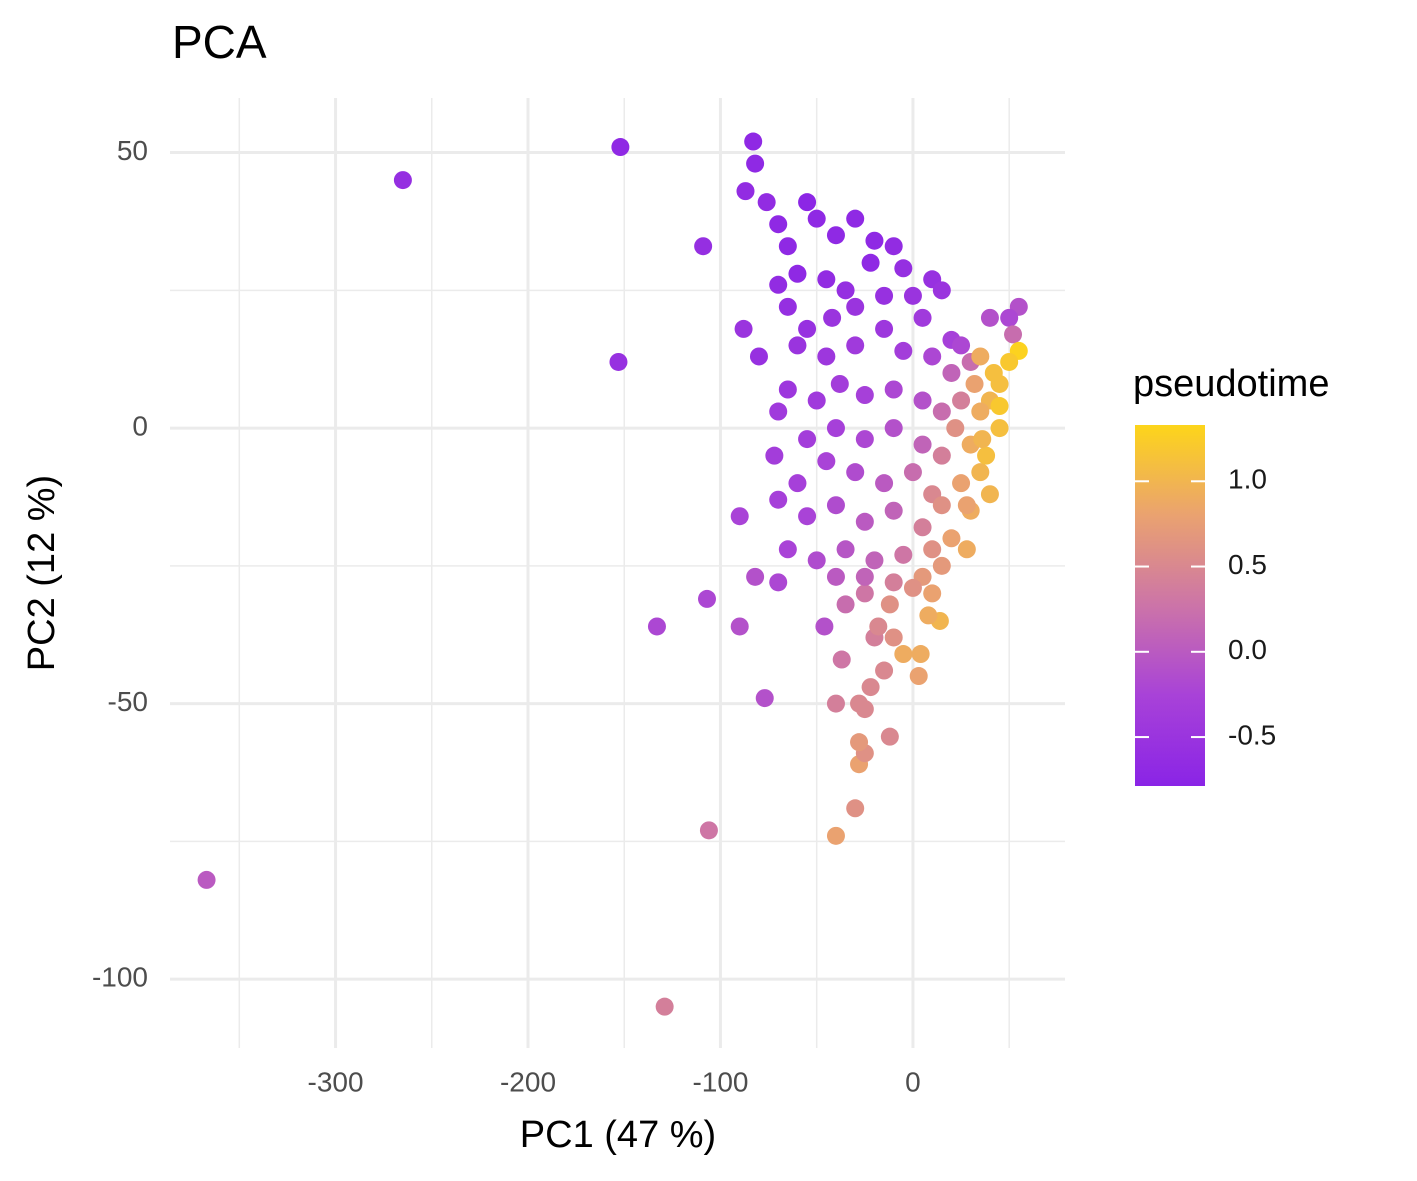  I want to click on x-tick-label: -300, so click(336, 1081).